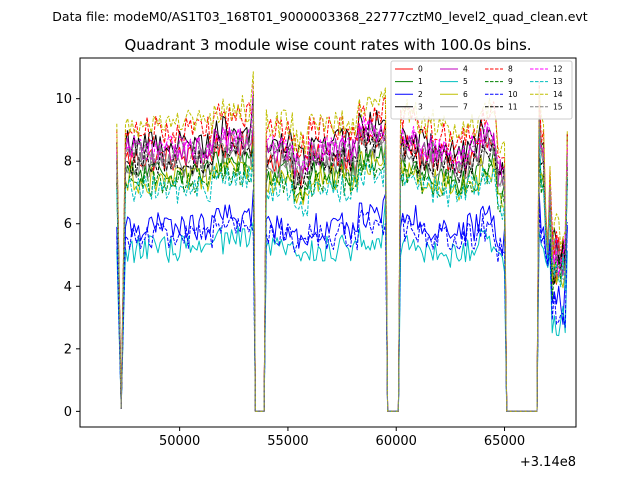 The image size is (640, 480). What do you see at coordinates (510, 69) in the screenshot?
I see `legend-entry-label: 8` at bounding box center [510, 69].